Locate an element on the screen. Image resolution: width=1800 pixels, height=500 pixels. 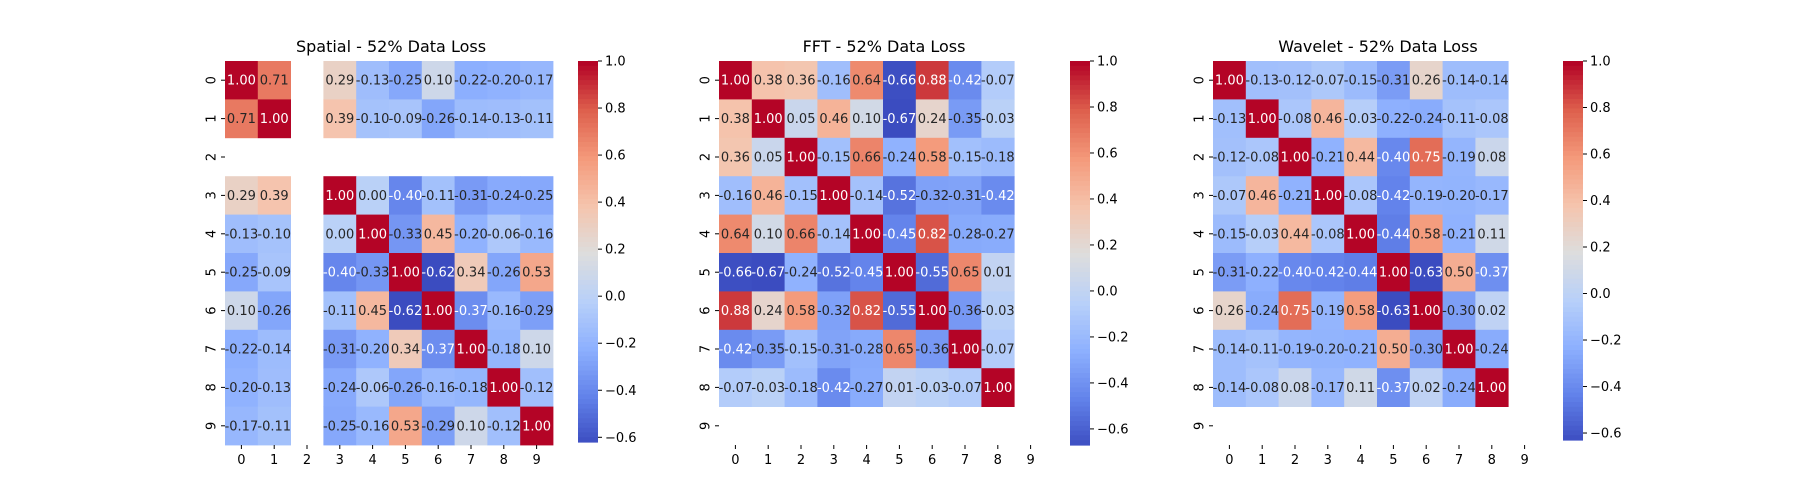
cell-value-spatial-3-6: -0.11 is located at coordinates (438, 196).